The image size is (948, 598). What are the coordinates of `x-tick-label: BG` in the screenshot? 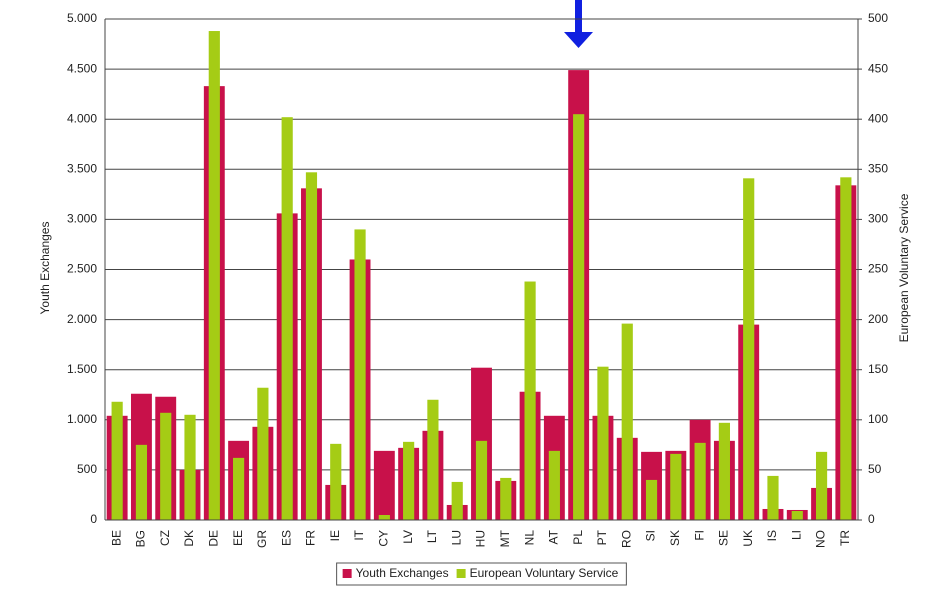 It's located at (141, 538).